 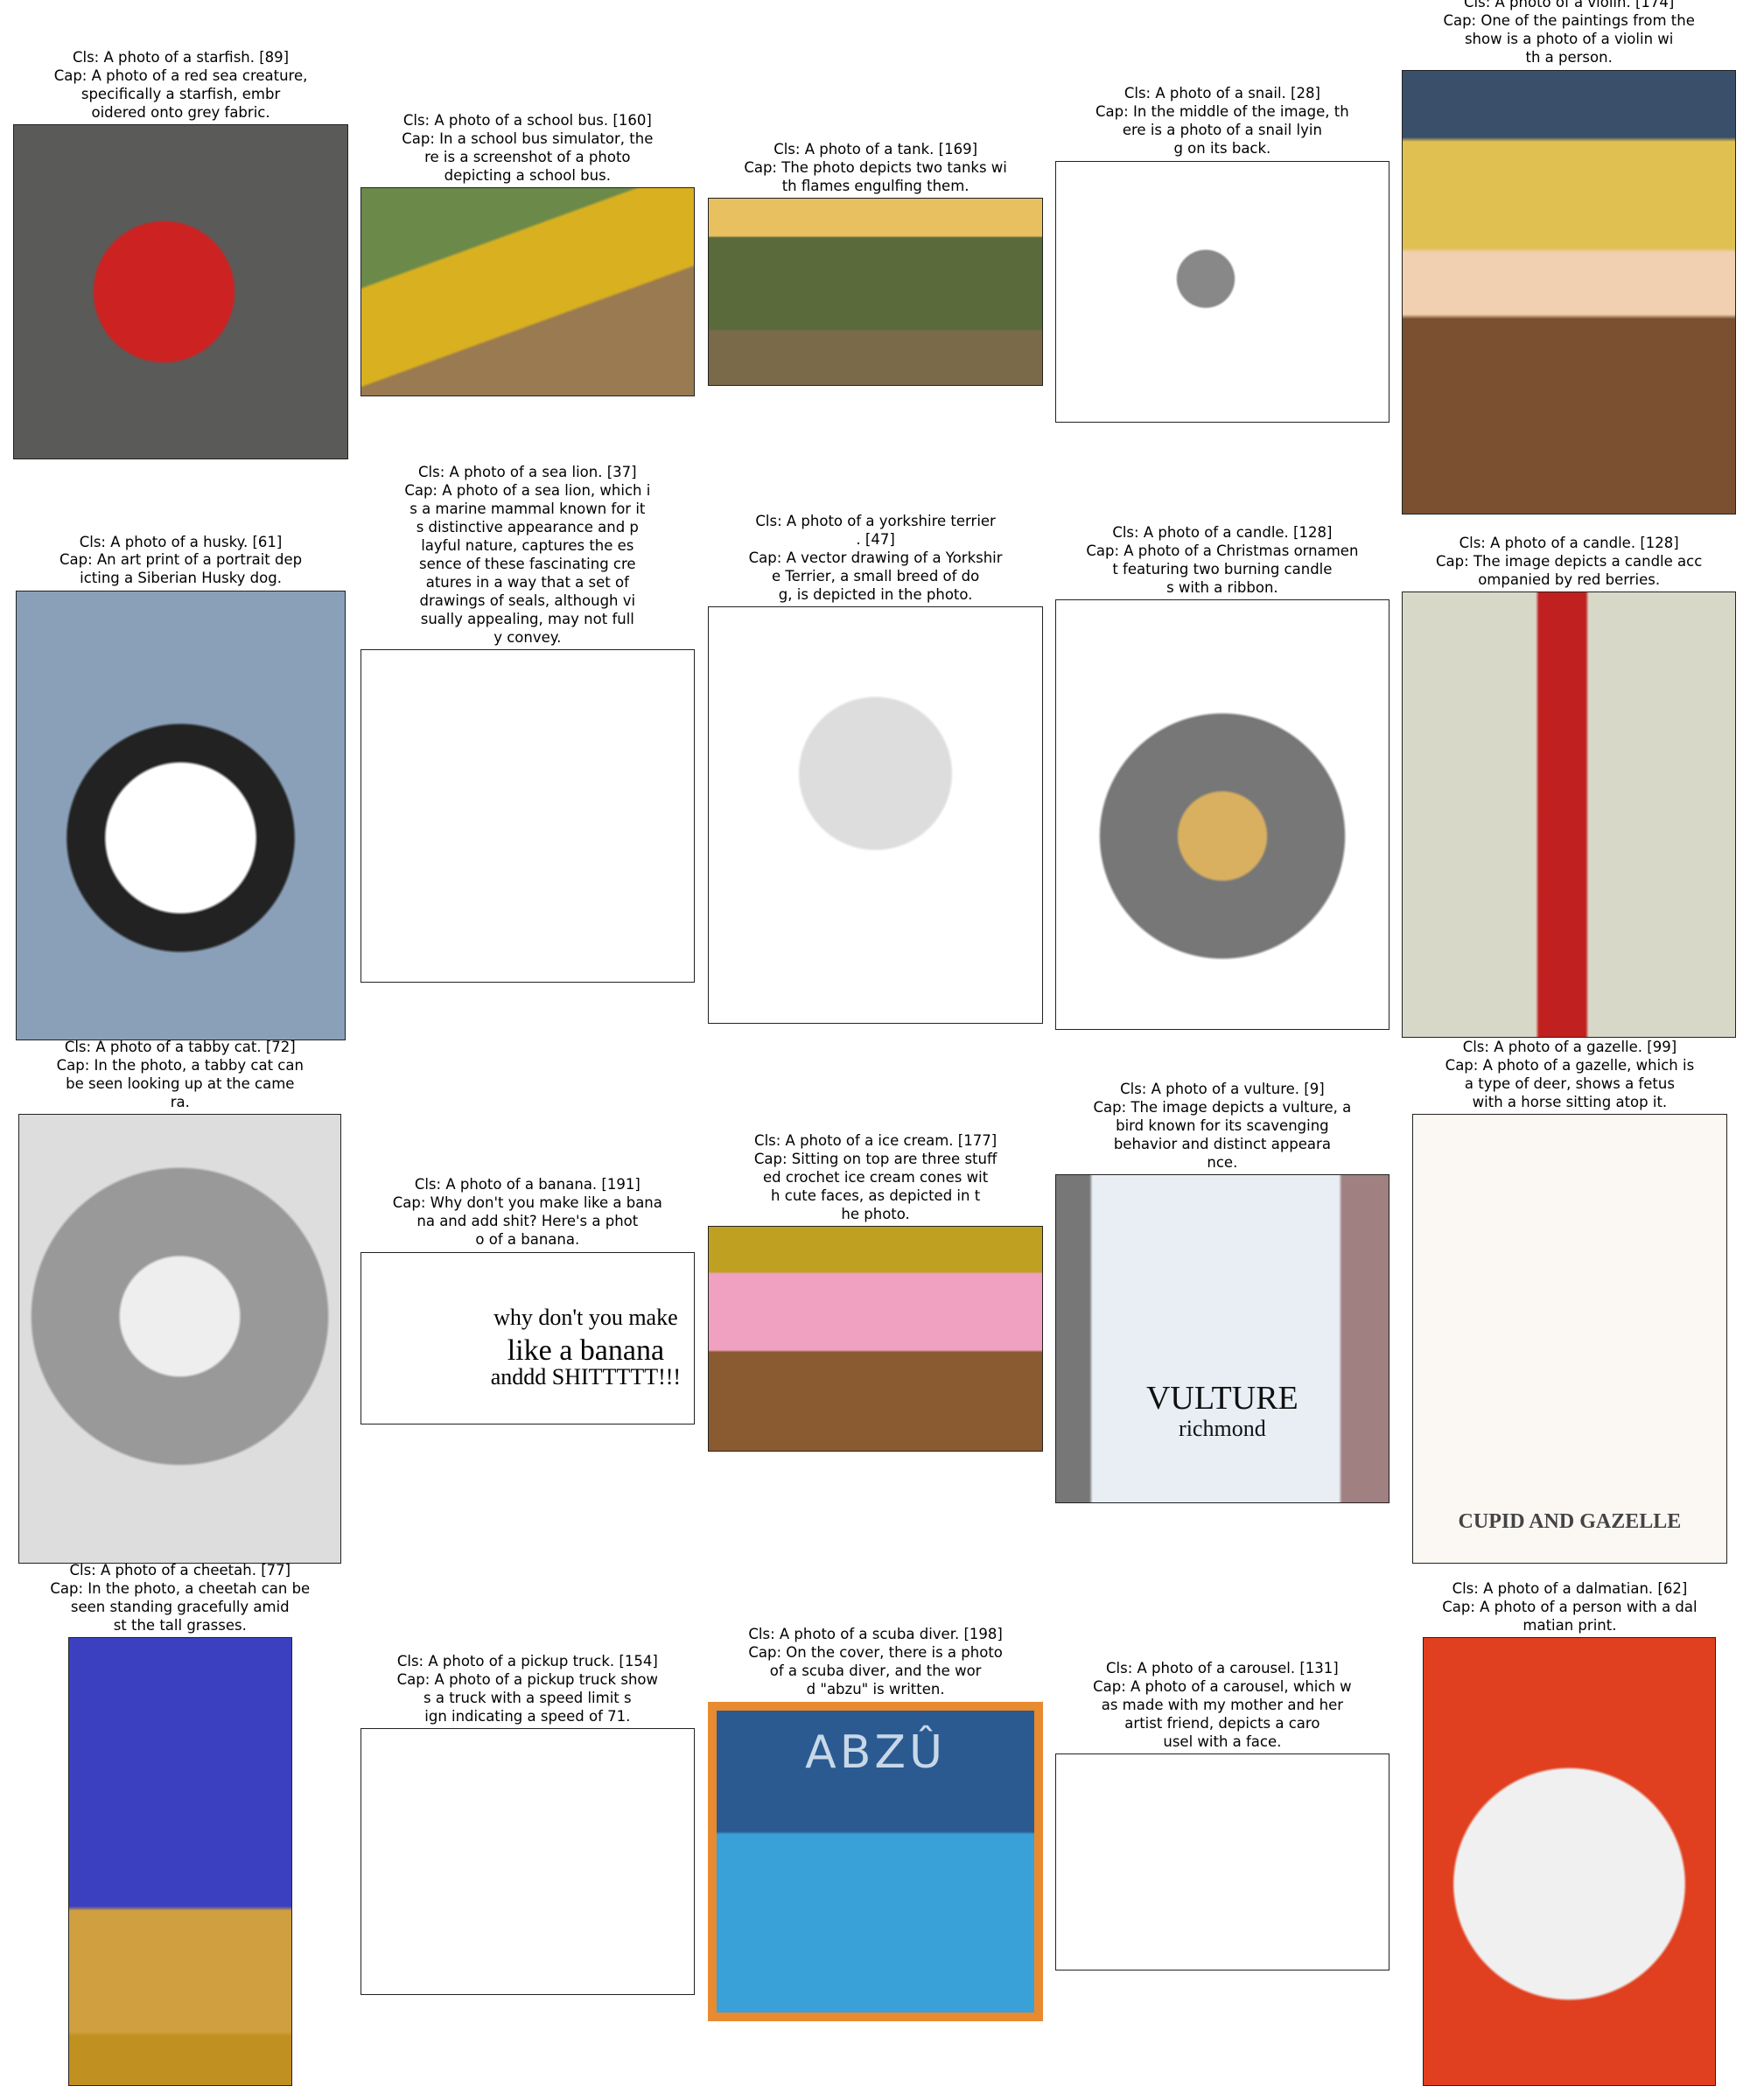 What do you see at coordinates (1222, 1088) in the screenshot?
I see `caption-line: Cls: A photo of a vulture. [9]` at bounding box center [1222, 1088].